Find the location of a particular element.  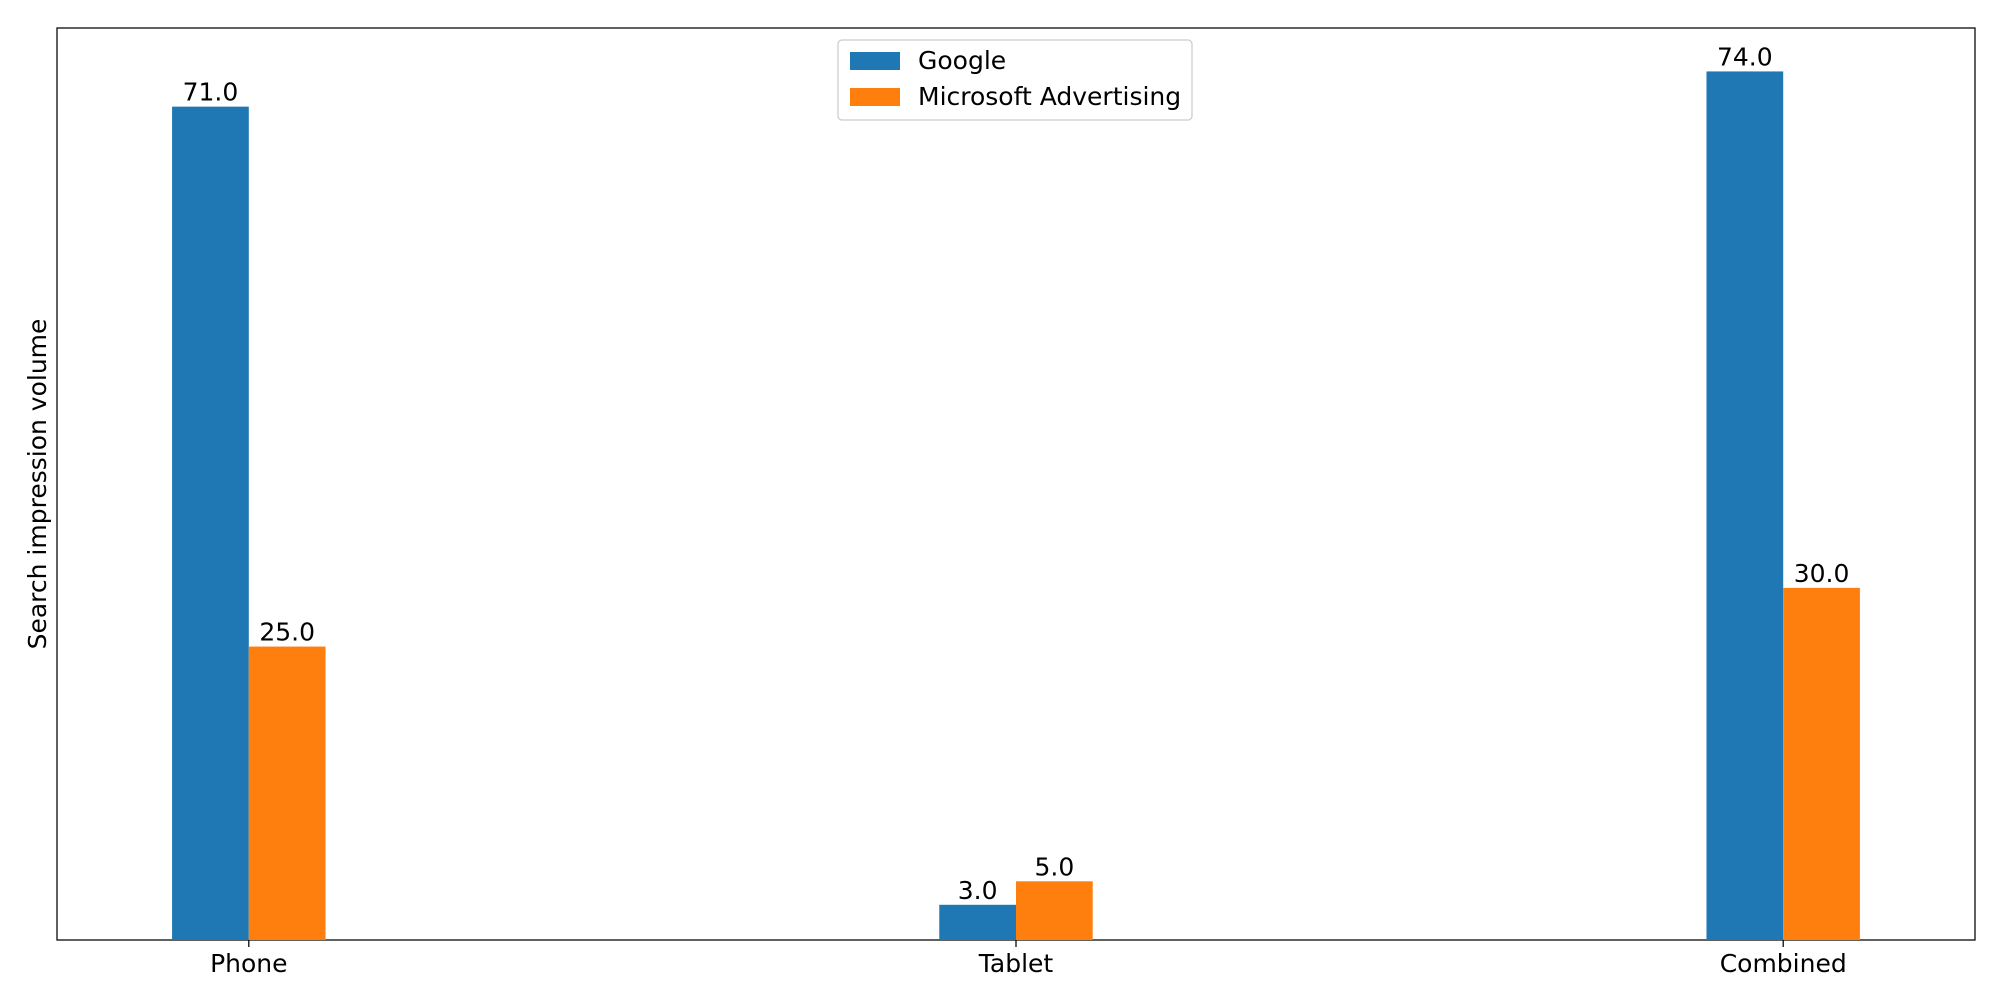

legend-swatch-google is located at coordinates (875, 61).